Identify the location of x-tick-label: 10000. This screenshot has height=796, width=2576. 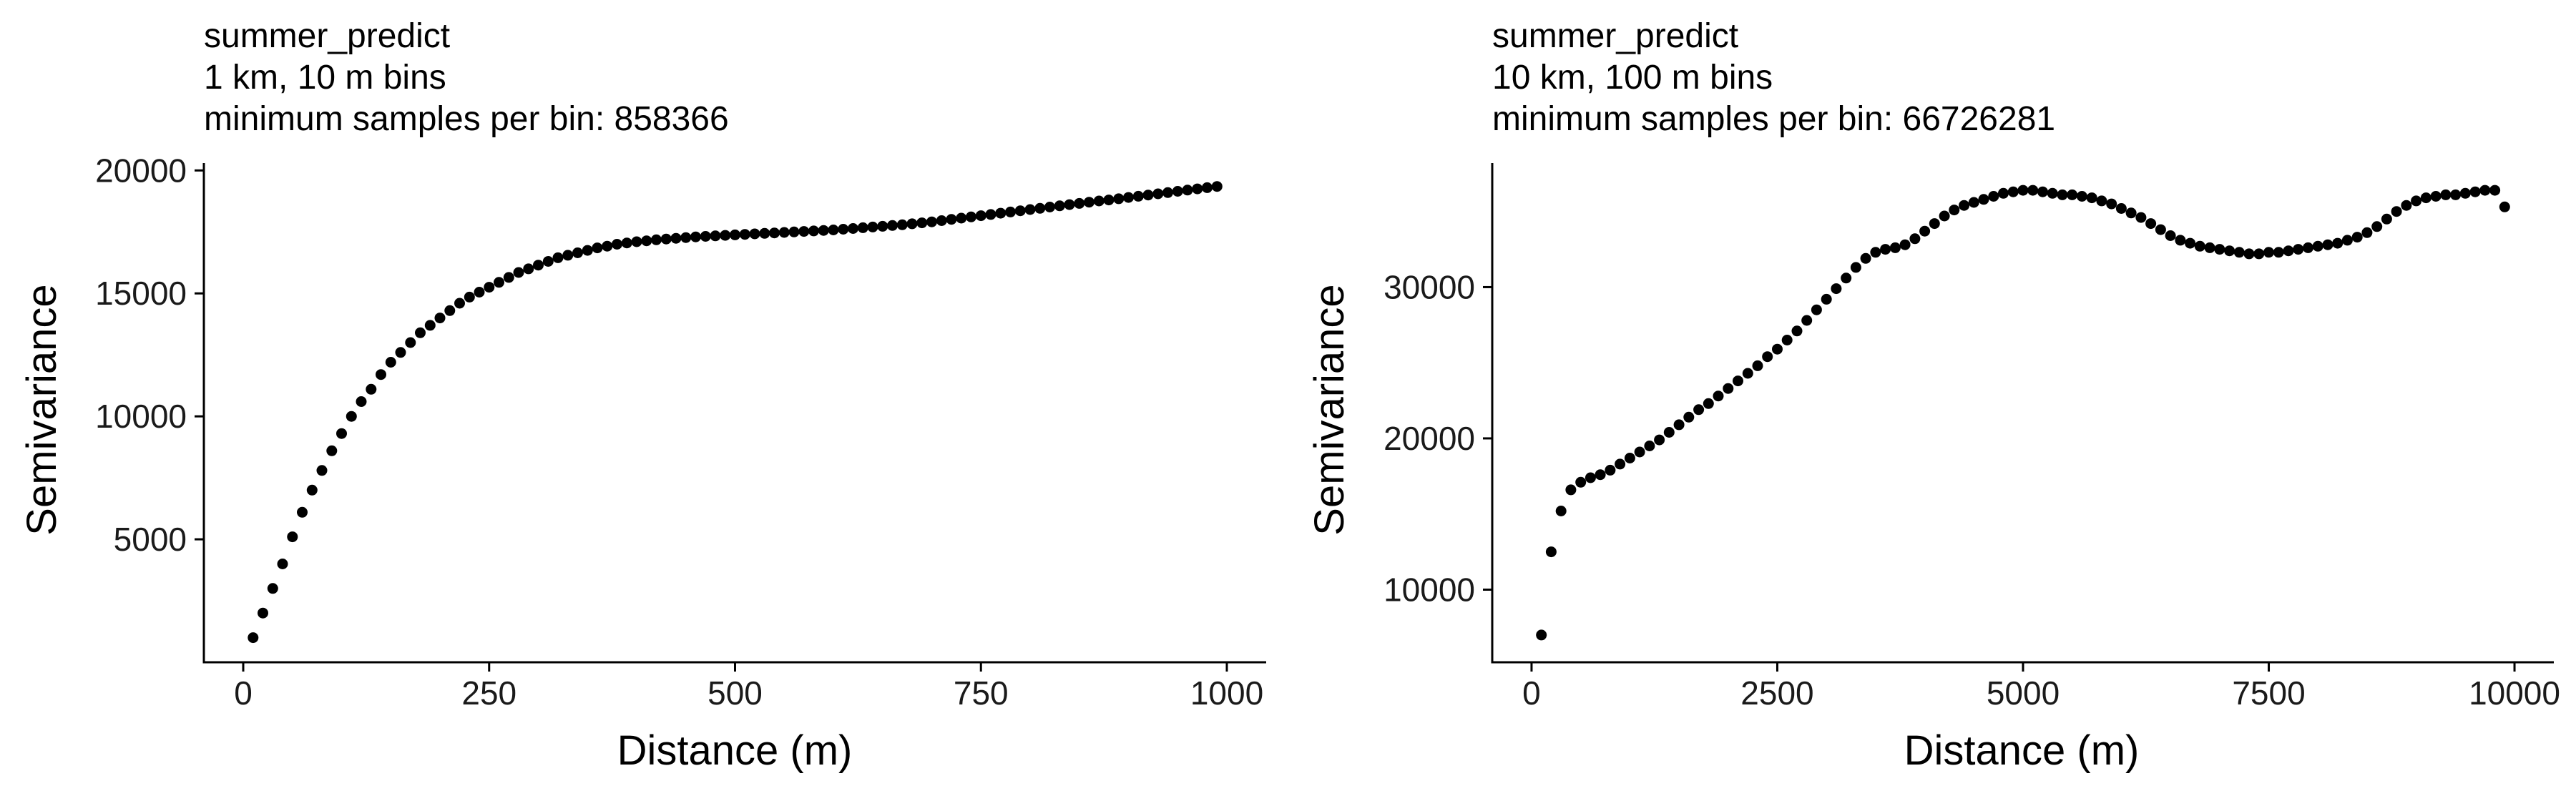
(2514, 693).